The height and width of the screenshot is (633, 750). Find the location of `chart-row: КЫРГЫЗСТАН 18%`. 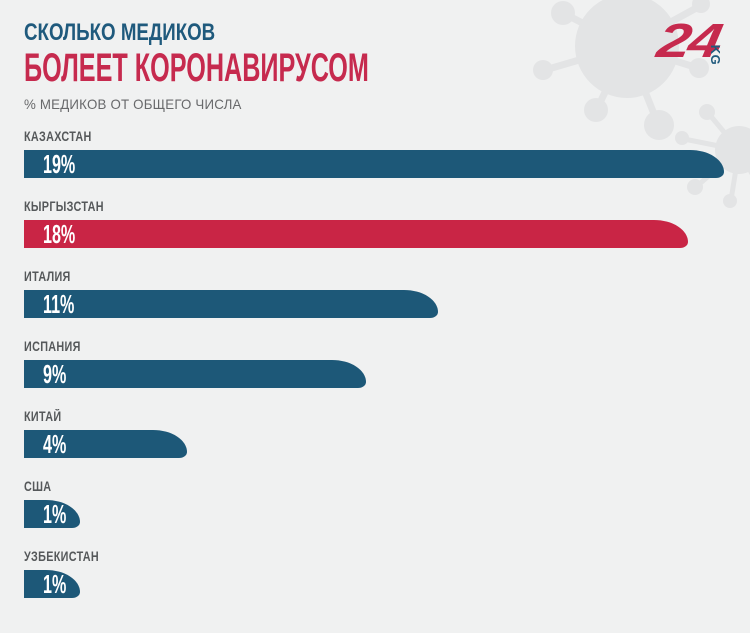

chart-row: КЫРГЫЗСТАН 18% is located at coordinates (387, 224).